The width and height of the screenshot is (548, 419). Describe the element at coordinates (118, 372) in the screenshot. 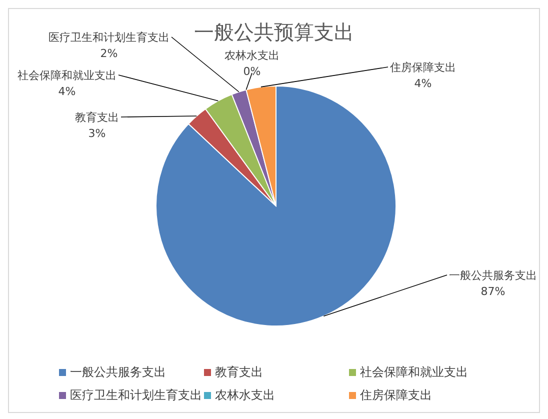

I see `legend-label: 一般公共服务支出` at that location.